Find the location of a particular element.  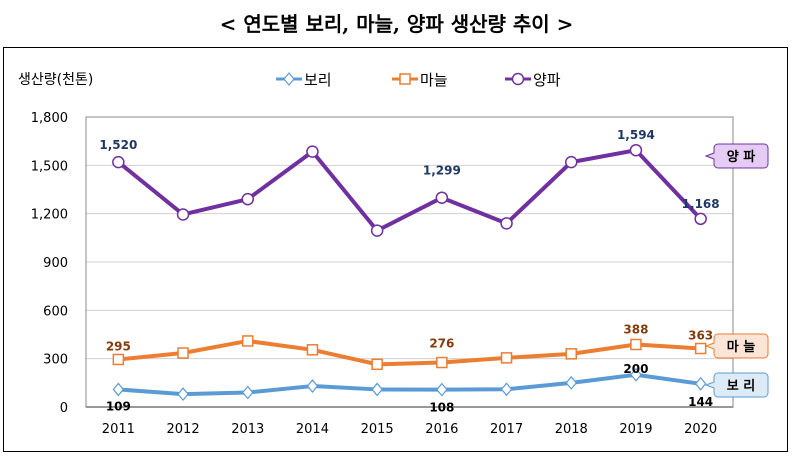

x-tick-label: 2013 is located at coordinates (247, 429).